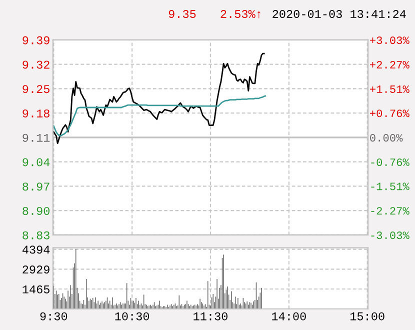 This screenshot has height=330, width=415. I want to click on x-tick-label: 10:30, so click(132, 316).